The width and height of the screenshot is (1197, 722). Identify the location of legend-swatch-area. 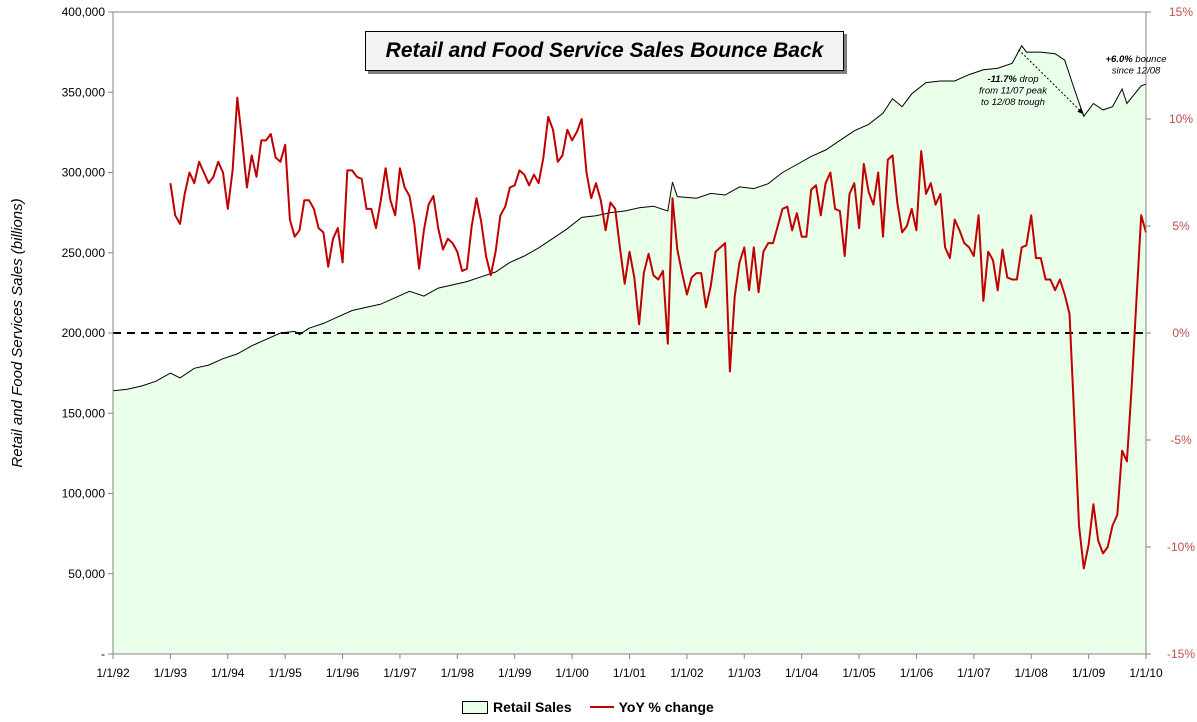
(475, 707).